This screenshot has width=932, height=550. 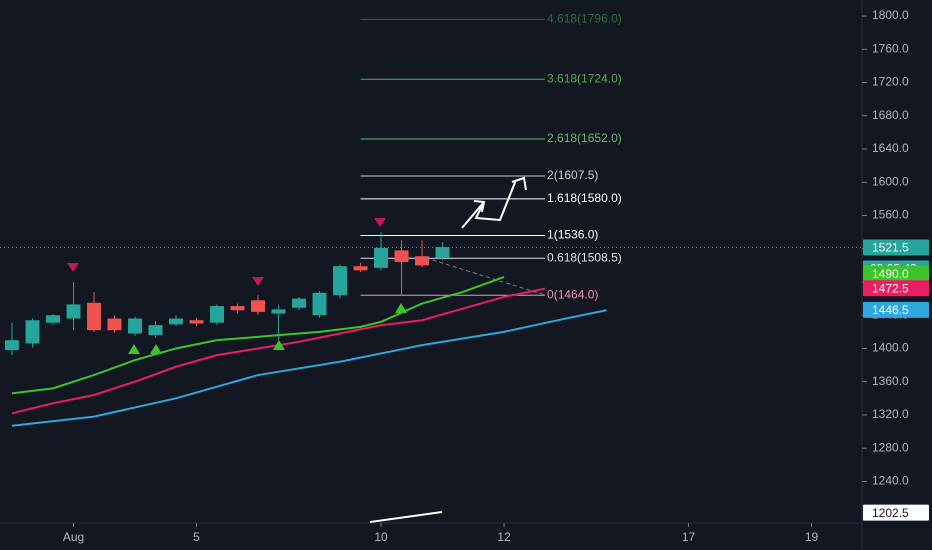 What do you see at coordinates (890, 248) in the screenshot?
I see `price-badge-label: 1521.5` at bounding box center [890, 248].